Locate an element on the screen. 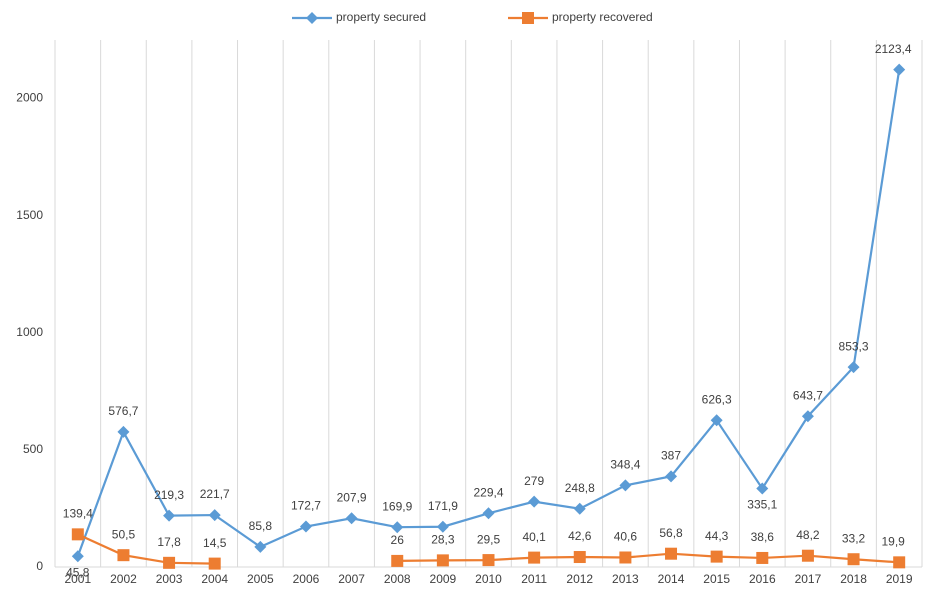 The width and height of the screenshot is (927, 589). y-tick-label: 1000 is located at coordinates (29, 332).